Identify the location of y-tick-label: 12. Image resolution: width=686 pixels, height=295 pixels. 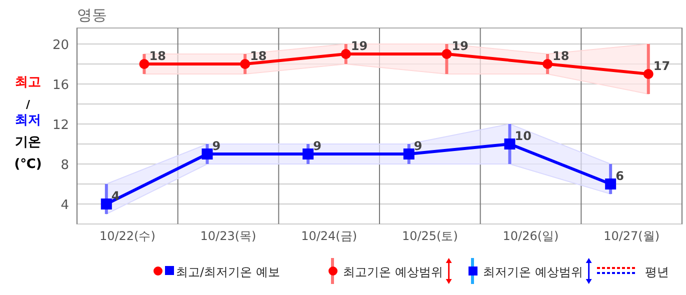
(60, 125).